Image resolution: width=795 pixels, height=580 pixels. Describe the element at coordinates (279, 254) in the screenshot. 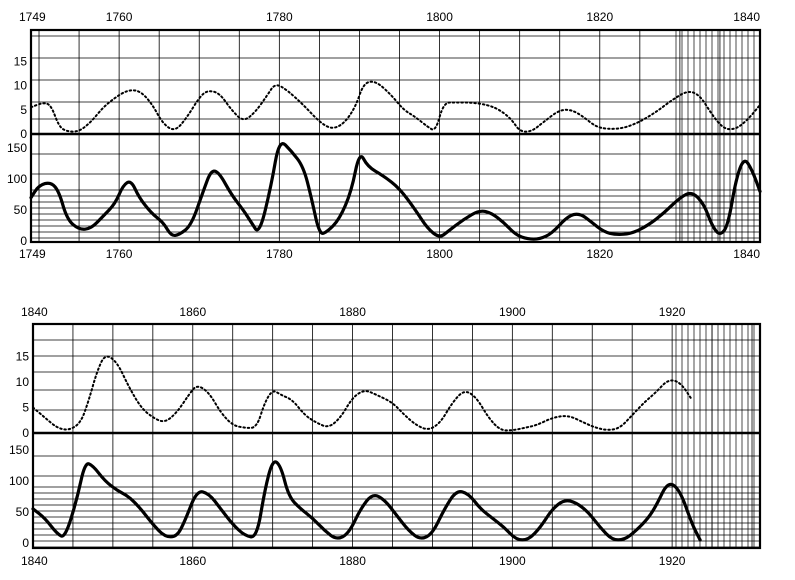

I see `x-bottom-tick-label: 1780` at that location.